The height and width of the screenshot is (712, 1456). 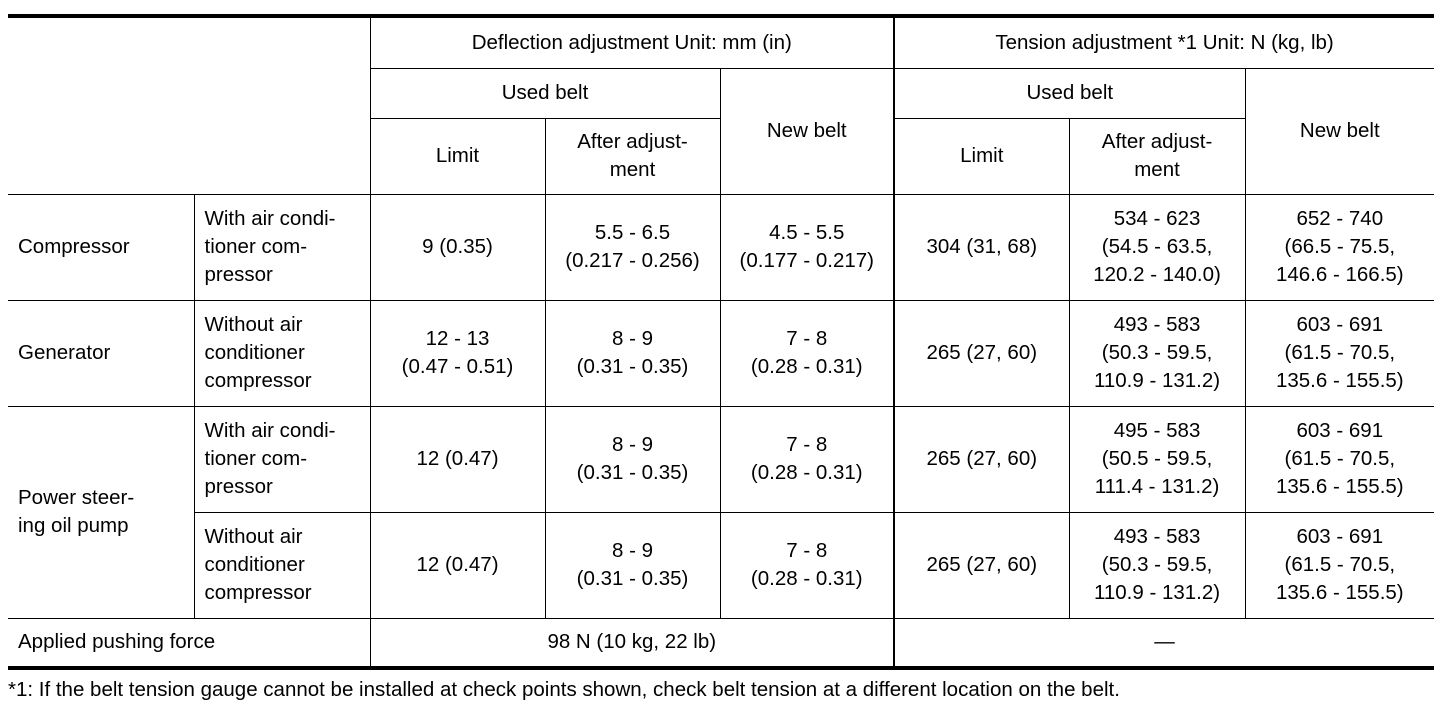 What do you see at coordinates (632, 42) in the screenshot?
I see `deflection-header: Deflection adjustment Unit: mm (in)` at bounding box center [632, 42].